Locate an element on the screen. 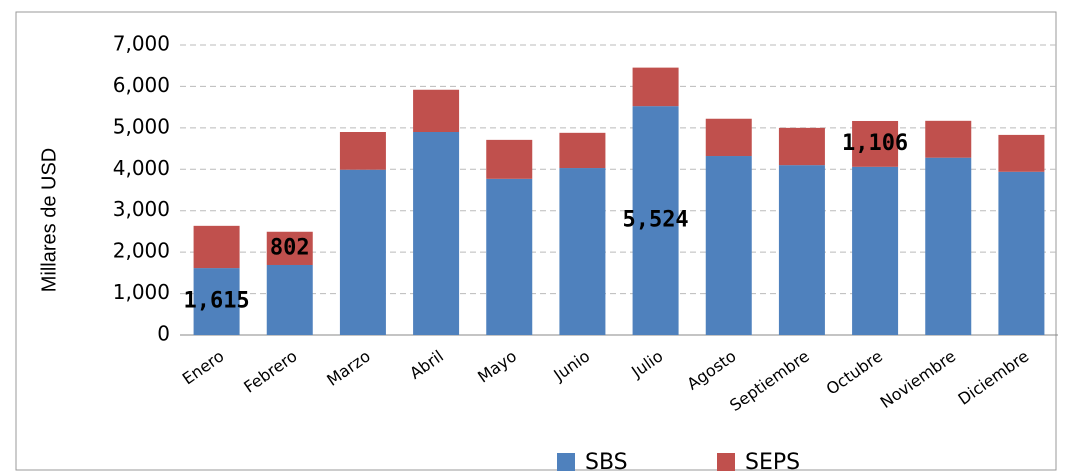 The width and height of the screenshot is (1066, 472). y-tick-label: 4,000 is located at coordinates (141, 168).